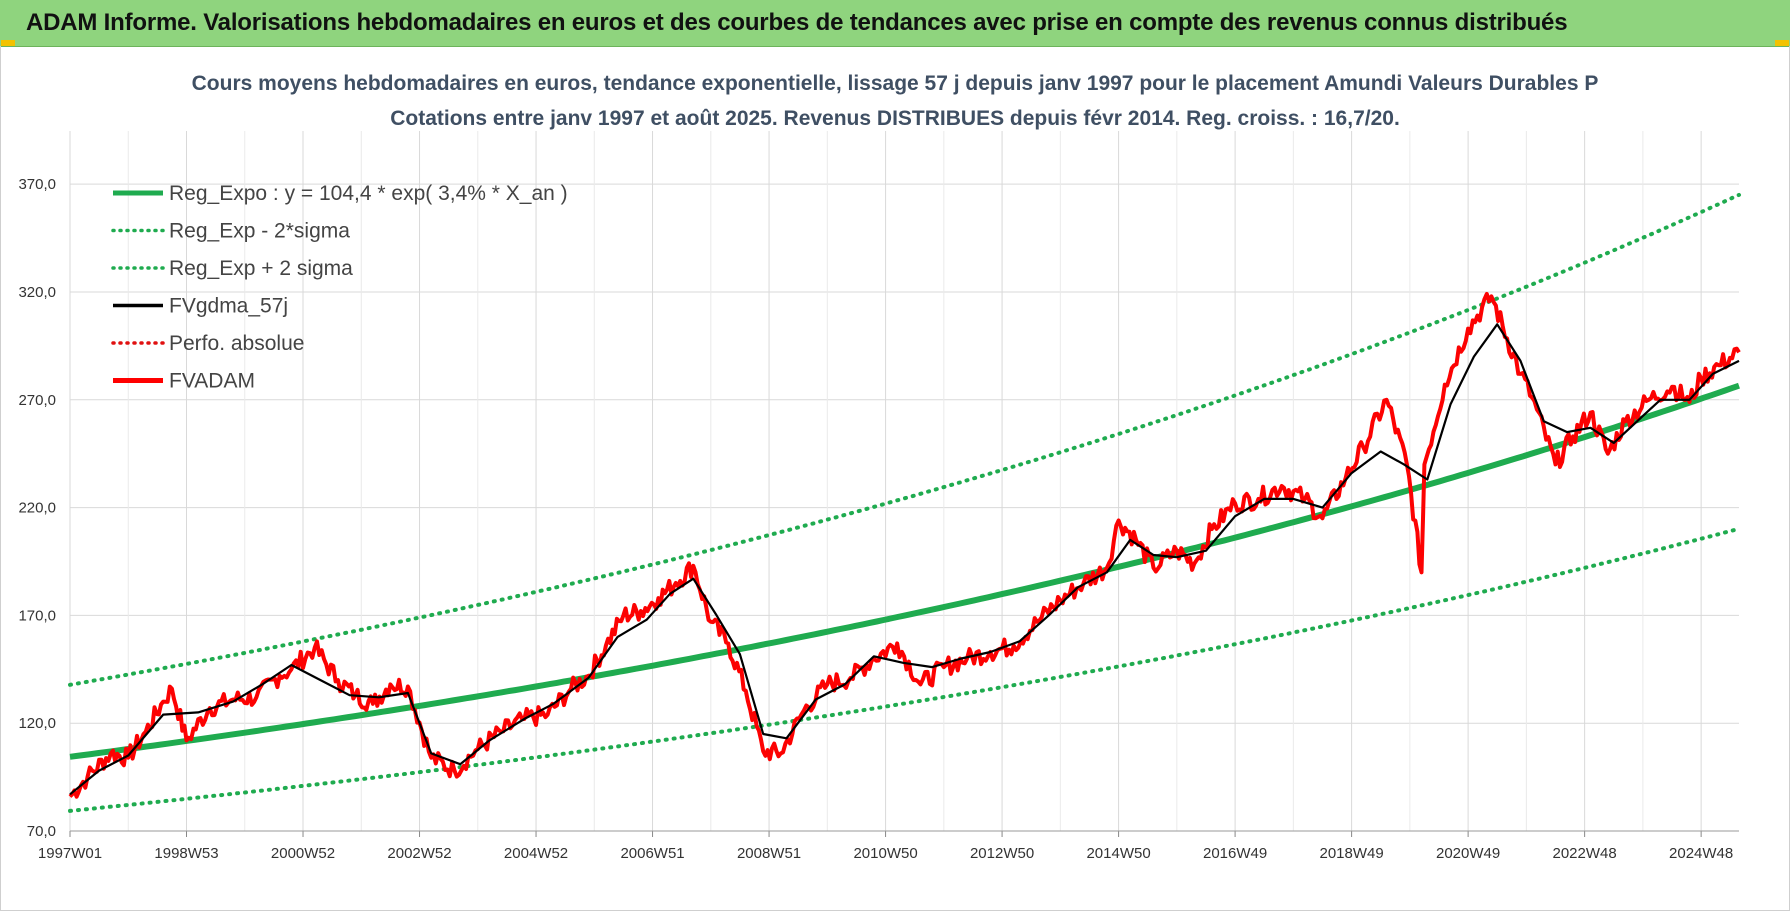 Image resolution: width=1790 pixels, height=912 pixels. Describe the element at coordinates (261, 268) in the screenshot. I see `legend-entry-label: Reg_Exp + 2 sigma` at that location.